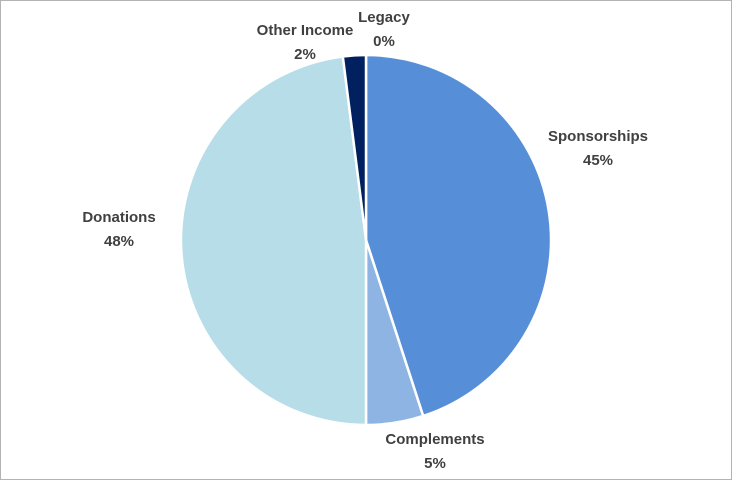 The height and width of the screenshot is (480, 732). Describe the element at coordinates (598, 148) in the screenshot. I see `label-sponsorships: Sponsorships 45%` at that location.